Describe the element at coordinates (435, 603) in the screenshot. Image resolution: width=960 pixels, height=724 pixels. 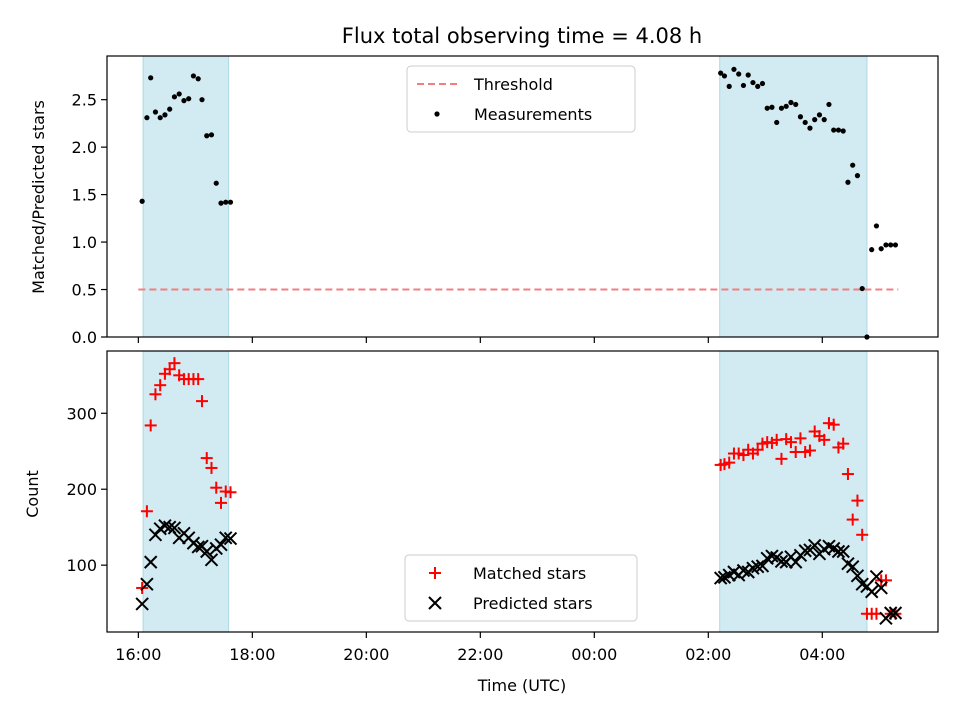
I see `legend-predicted-swatch` at that location.